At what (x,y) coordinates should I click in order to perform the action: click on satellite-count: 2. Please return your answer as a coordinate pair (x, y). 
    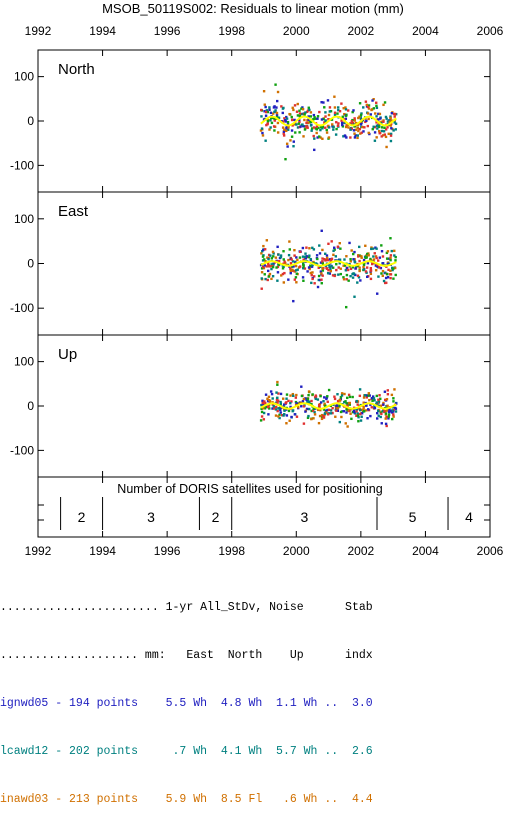
    Looking at the image, I should click on (216, 517).